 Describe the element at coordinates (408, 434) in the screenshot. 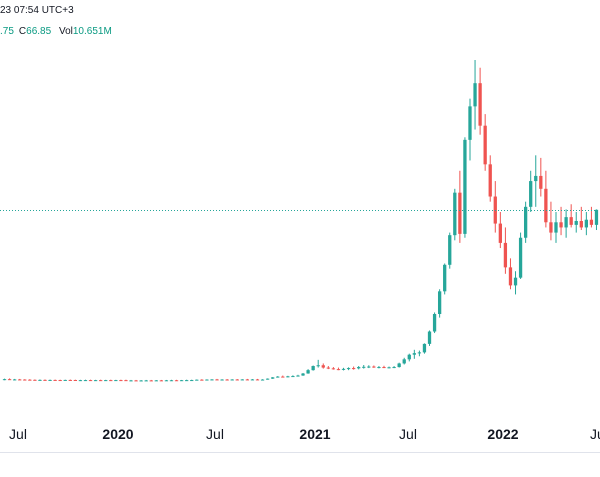

I see `x-tick-label: Jul` at that location.